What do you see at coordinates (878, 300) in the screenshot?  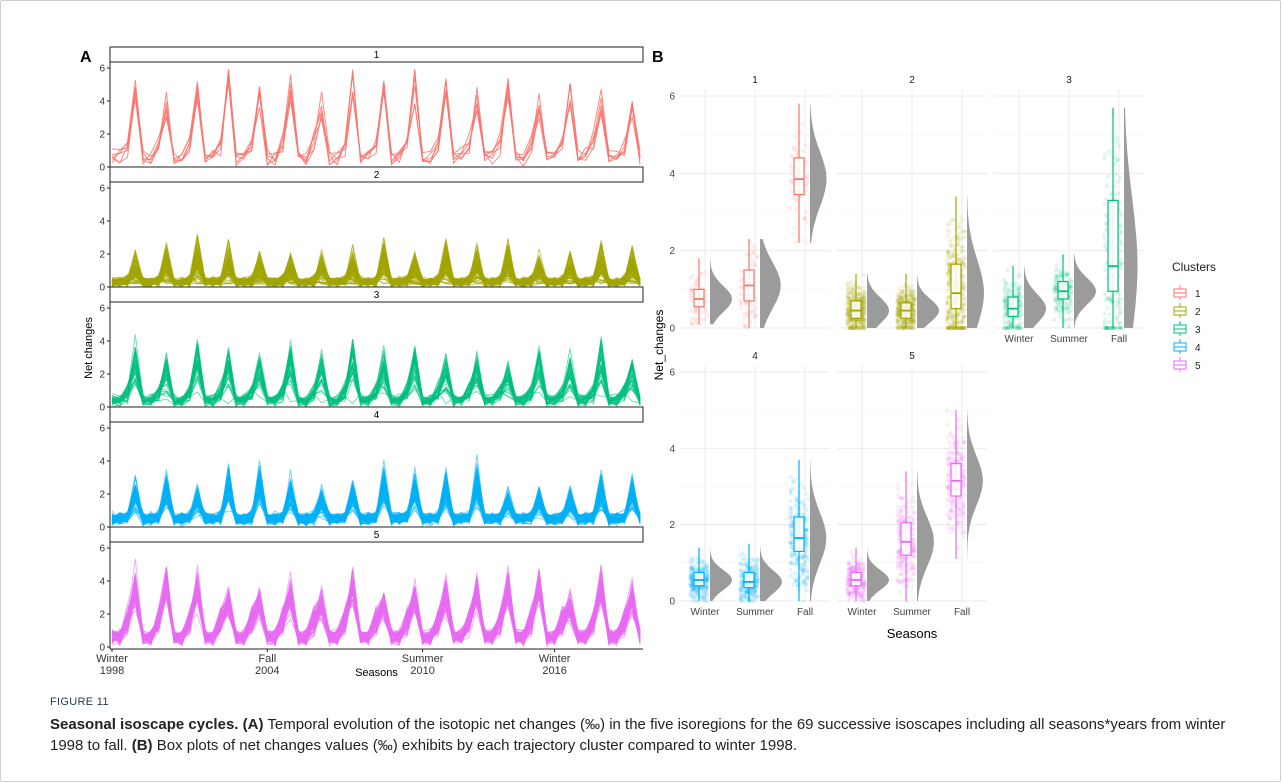 I see `density-shape` at bounding box center [878, 300].